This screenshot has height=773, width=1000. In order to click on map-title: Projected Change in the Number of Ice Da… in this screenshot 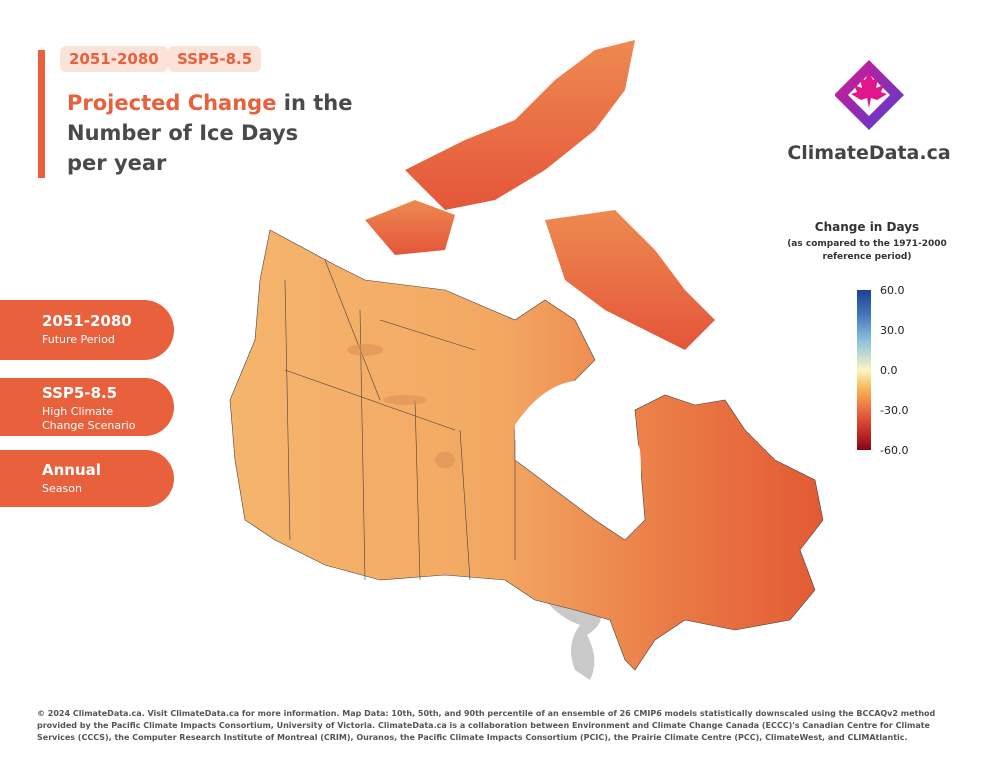, I will do `click(217, 133)`.